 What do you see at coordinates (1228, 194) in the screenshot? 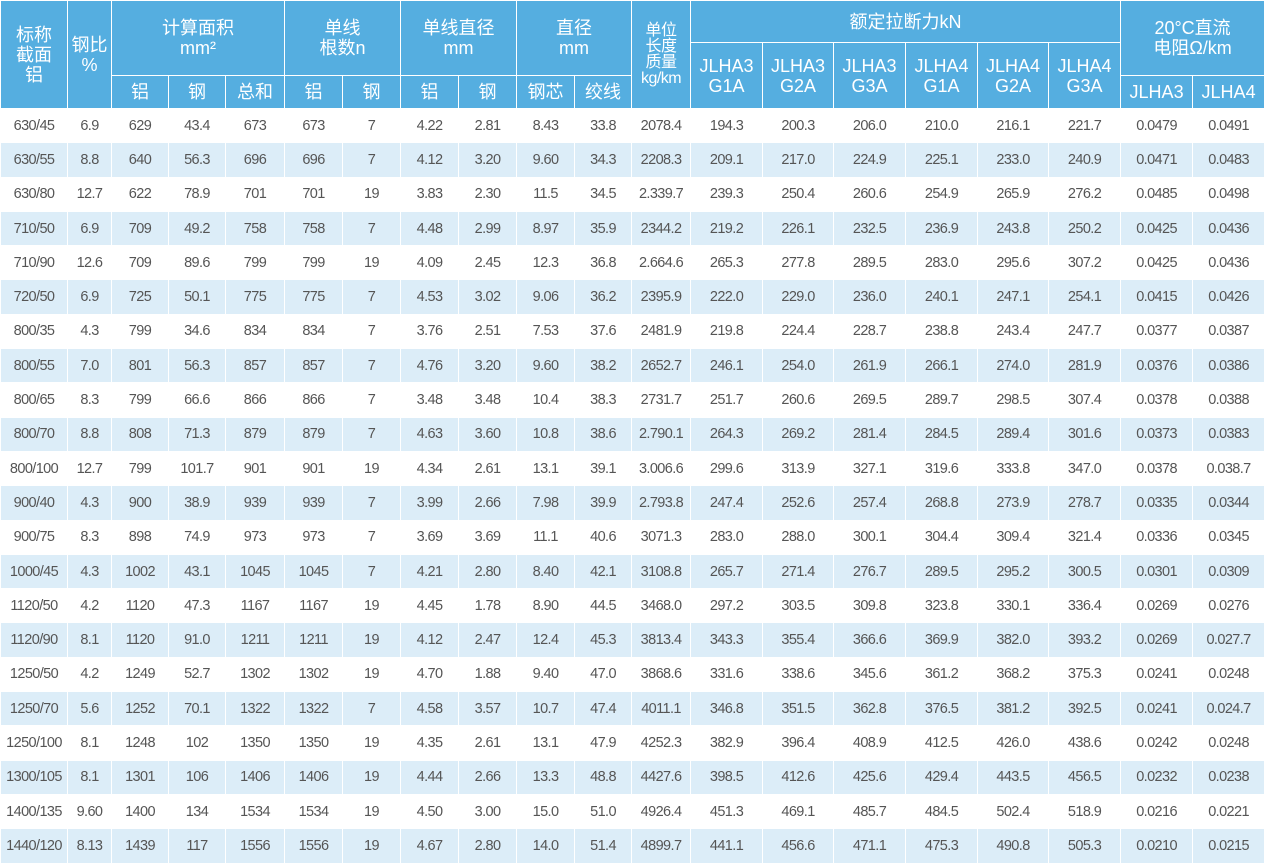
I see `table-cell: 0.0498` at bounding box center [1228, 194].